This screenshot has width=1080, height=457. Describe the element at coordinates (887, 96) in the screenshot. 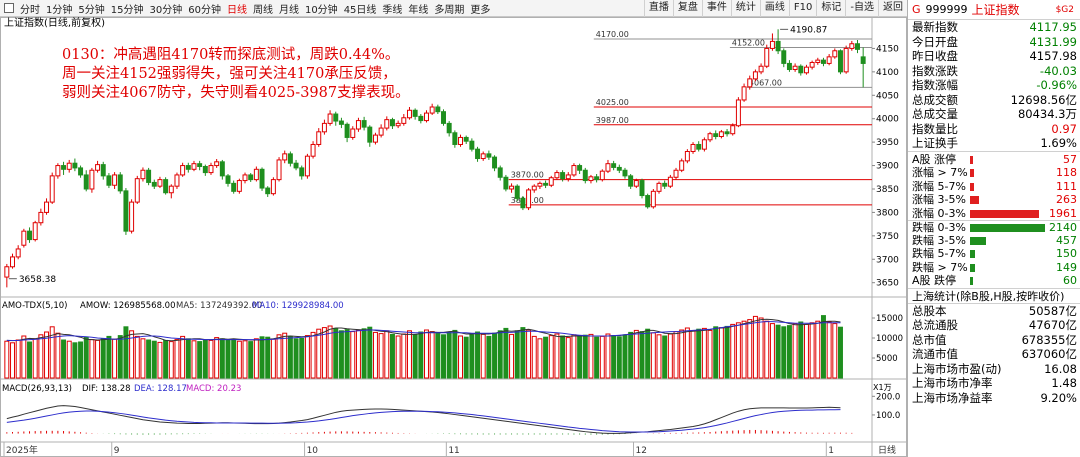

I see `price-tick-label: 4050` at that location.